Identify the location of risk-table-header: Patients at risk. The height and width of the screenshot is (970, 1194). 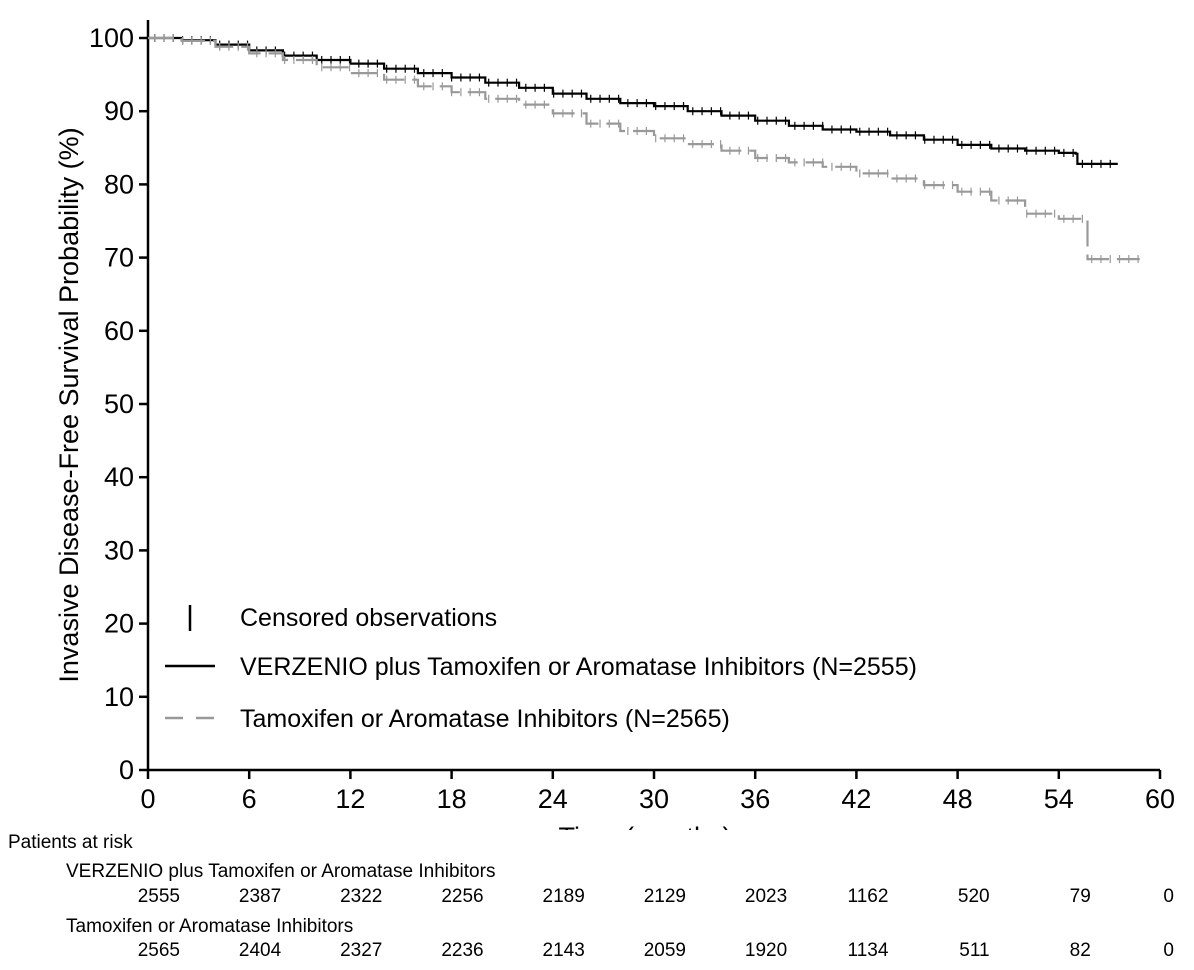
(70, 842).